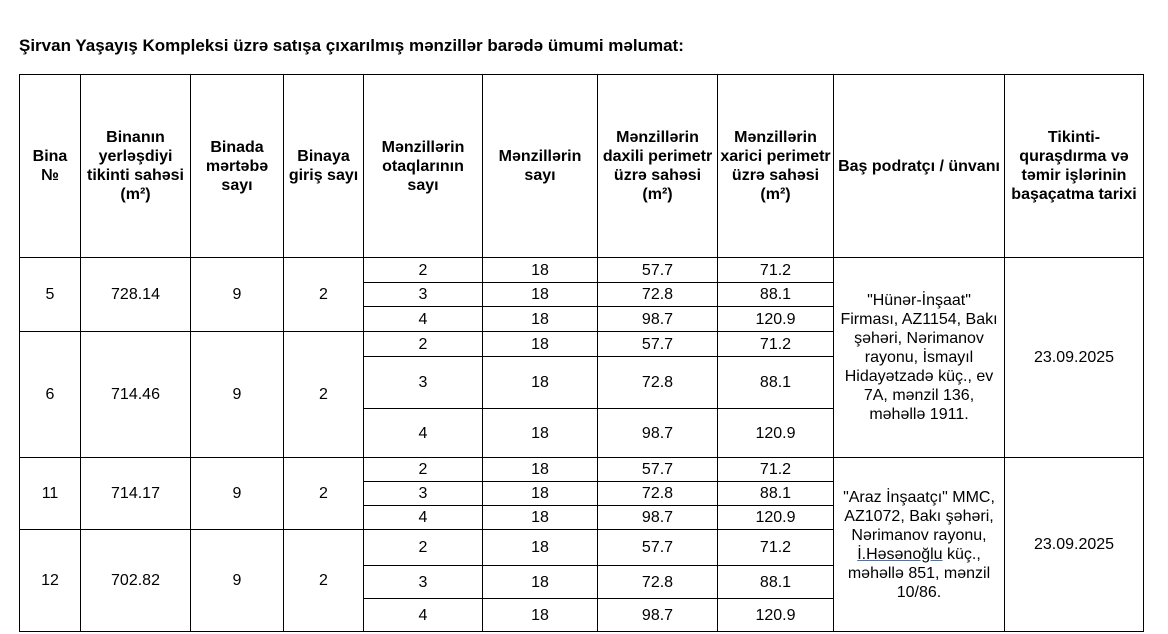  What do you see at coordinates (135, 580) in the screenshot?
I see `building-area: 702.82` at bounding box center [135, 580].